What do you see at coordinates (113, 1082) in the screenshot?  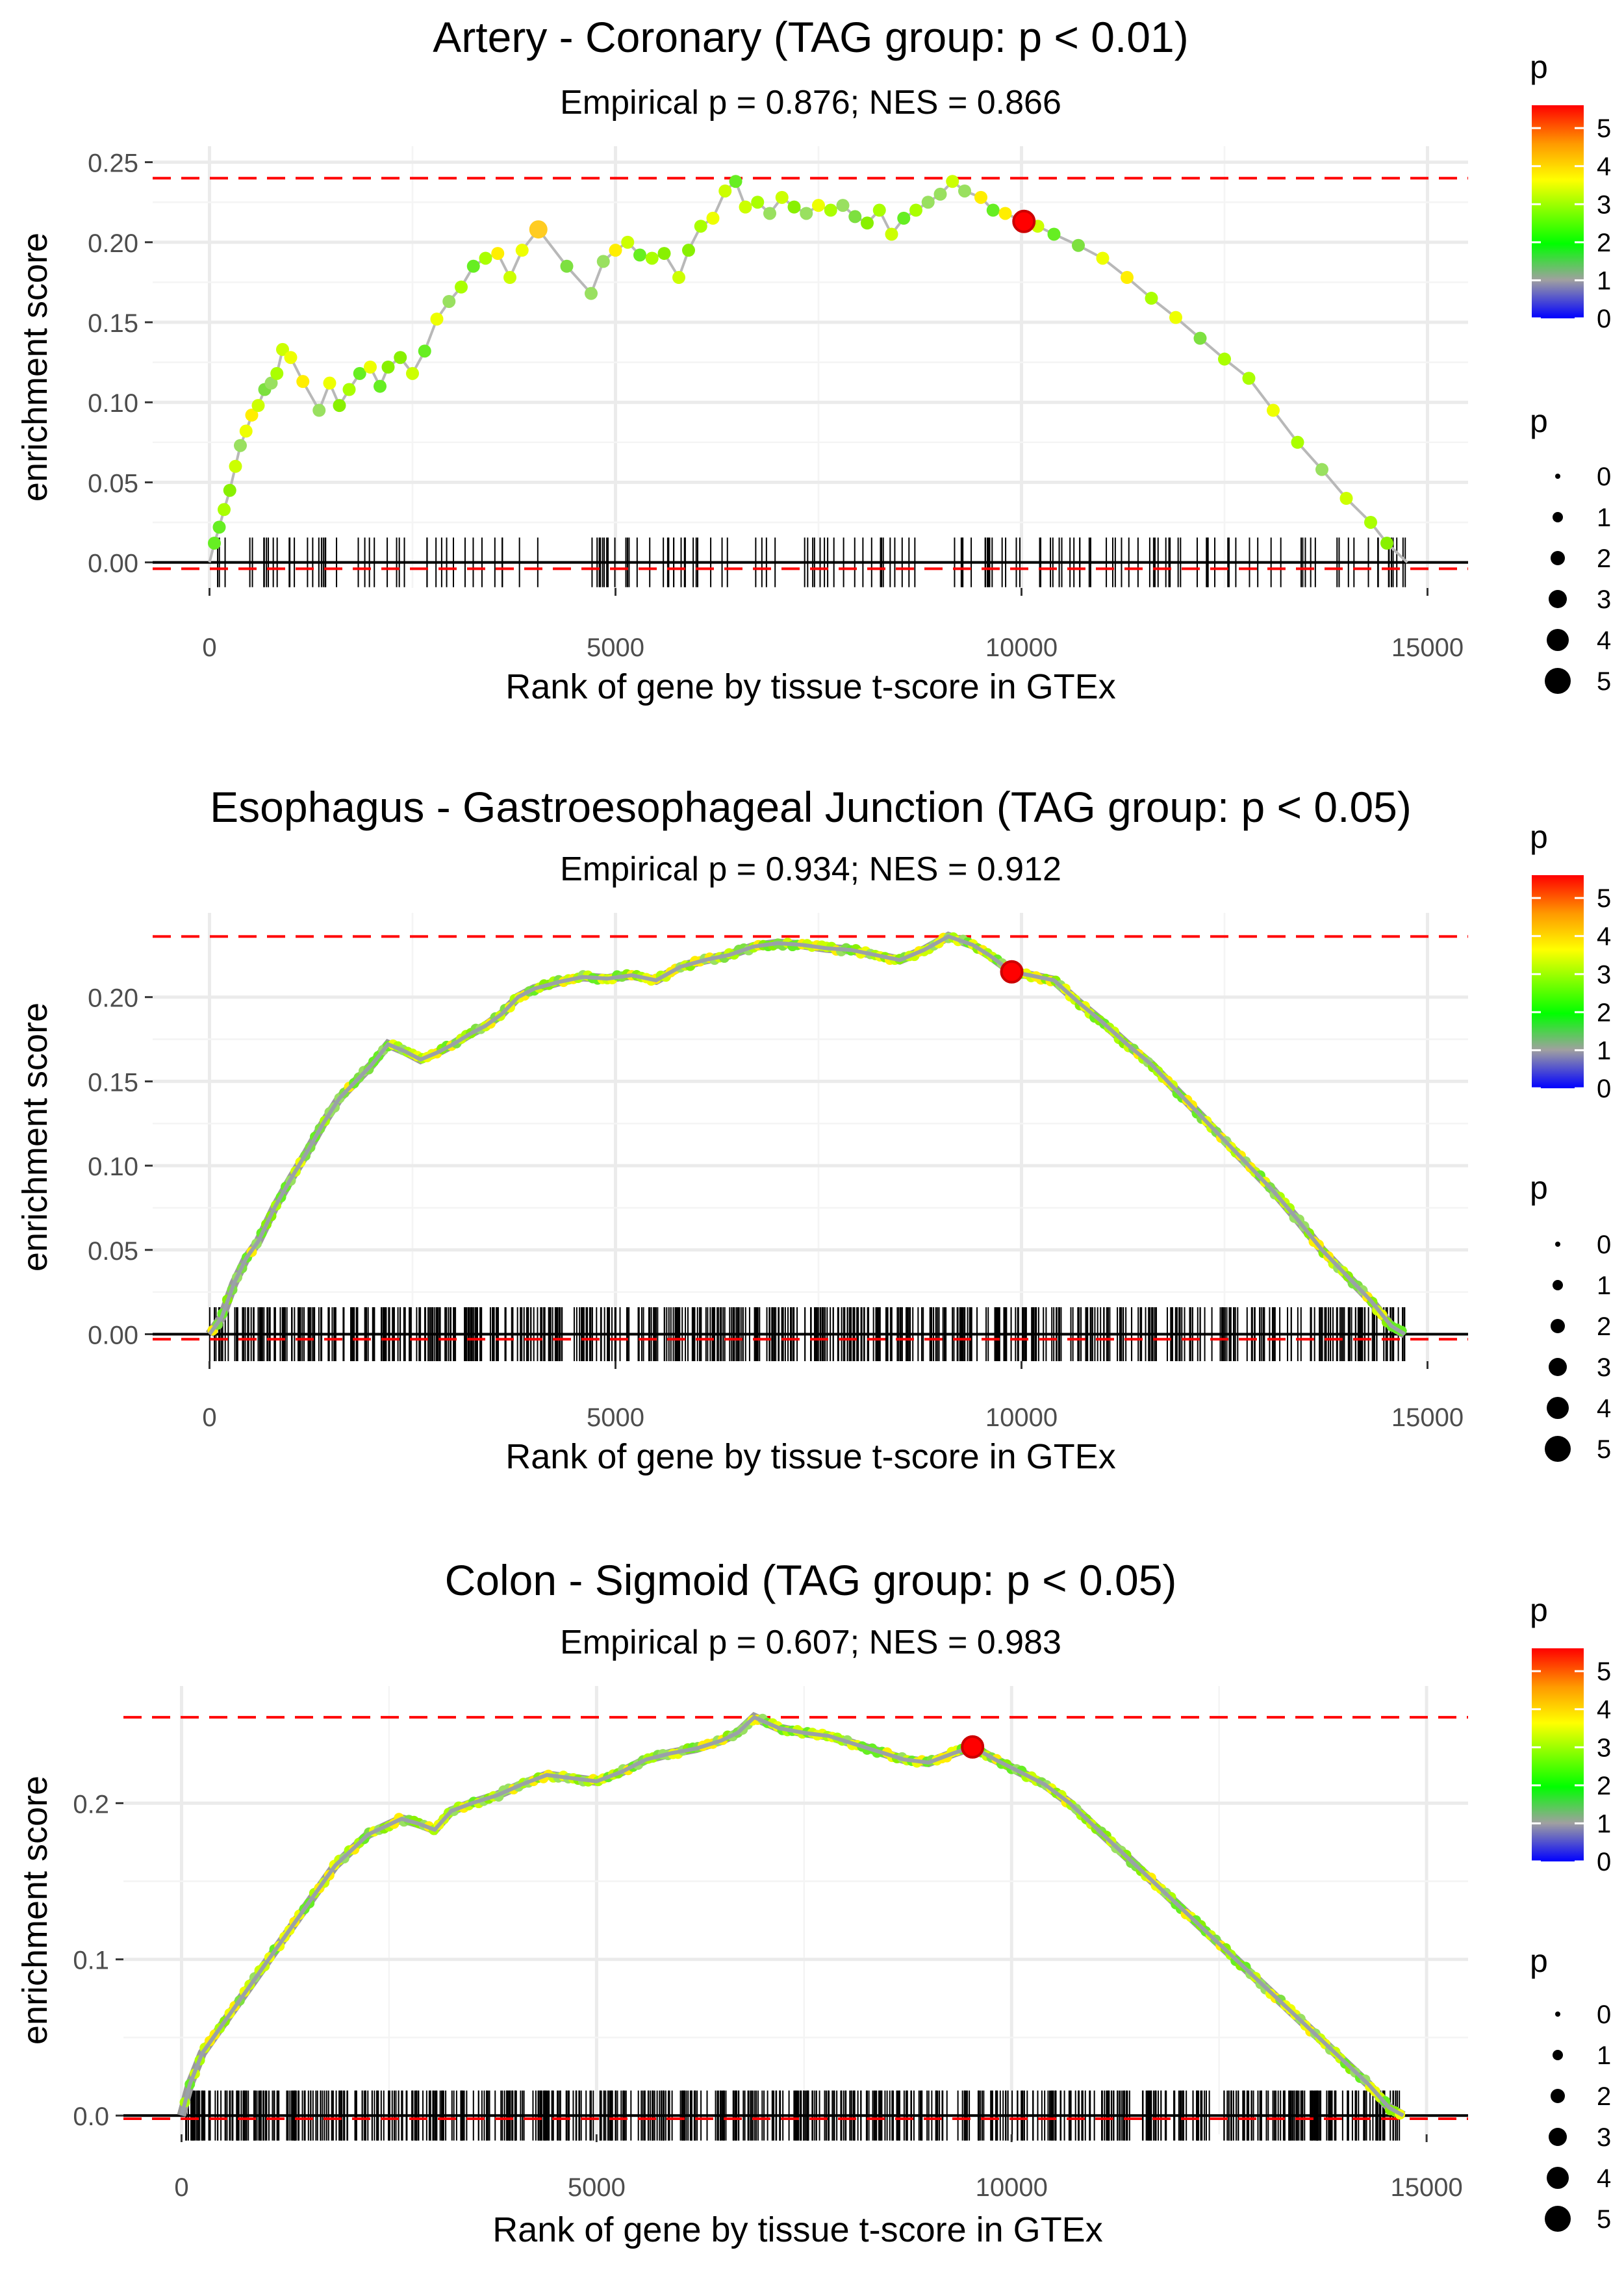 I see `y-tick-label: 0.15` at bounding box center [113, 1082].